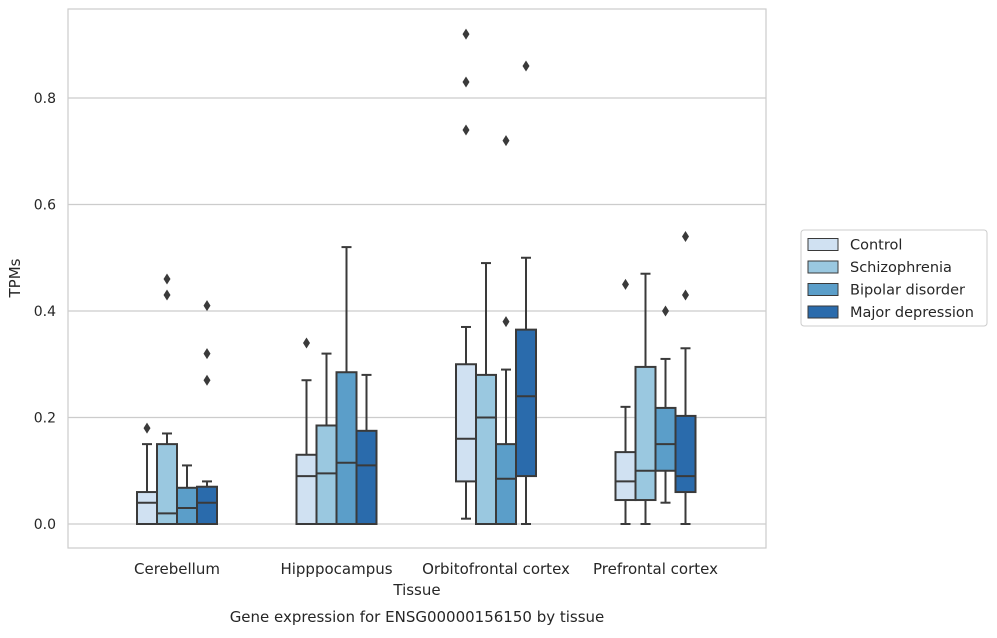 This screenshot has height=638, width=997. I want to click on y-tick-label: 0.4, so click(45, 312).